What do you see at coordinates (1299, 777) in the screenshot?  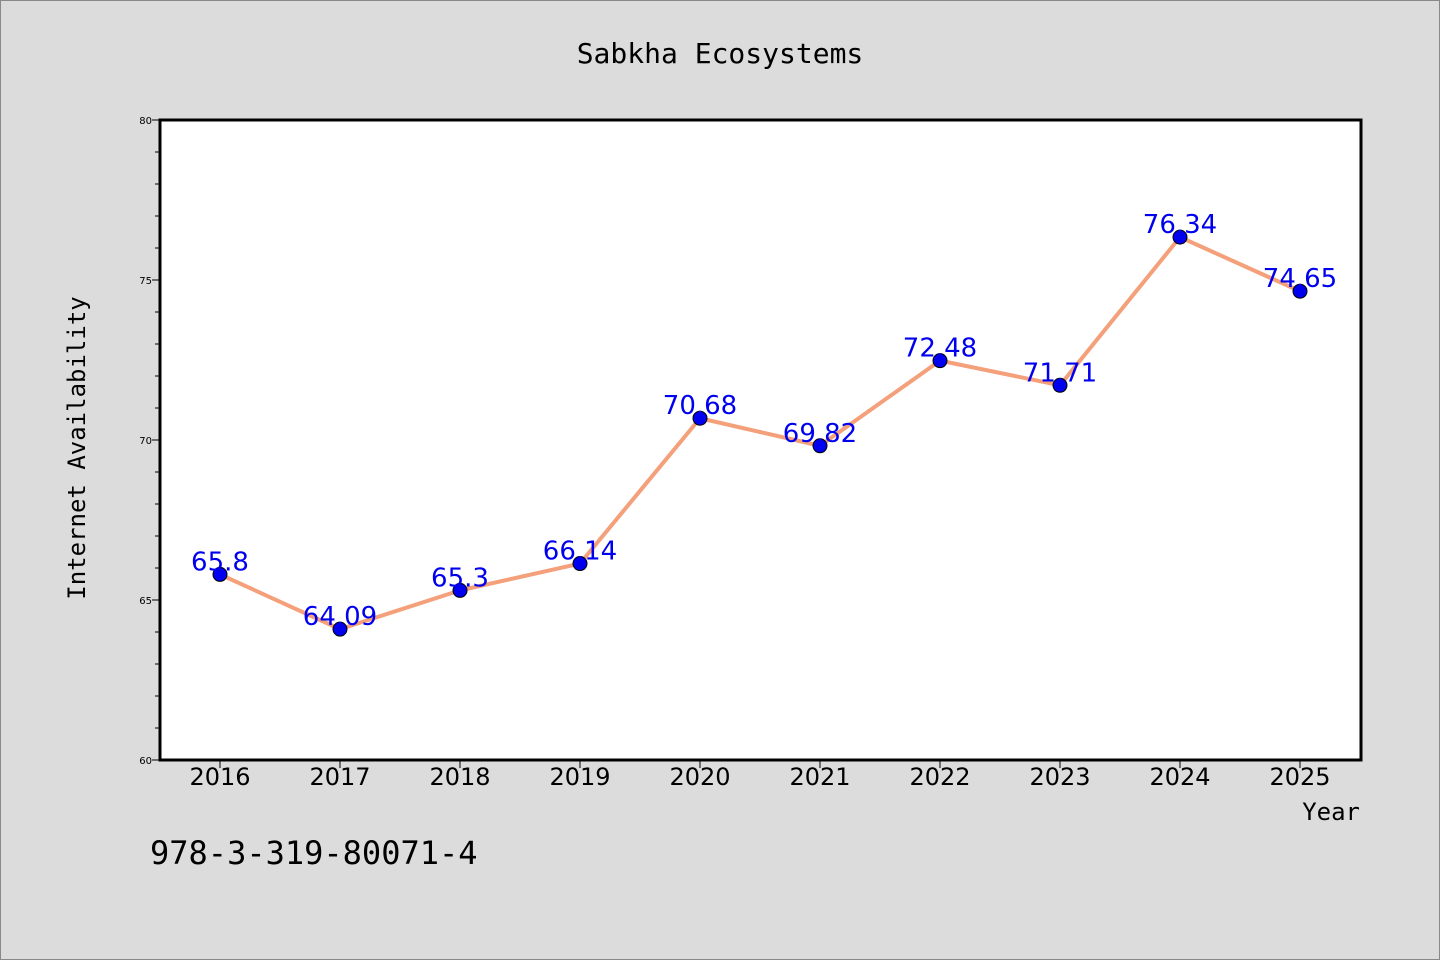 I see `x-tick-label: 2025` at bounding box center [1299, 777].